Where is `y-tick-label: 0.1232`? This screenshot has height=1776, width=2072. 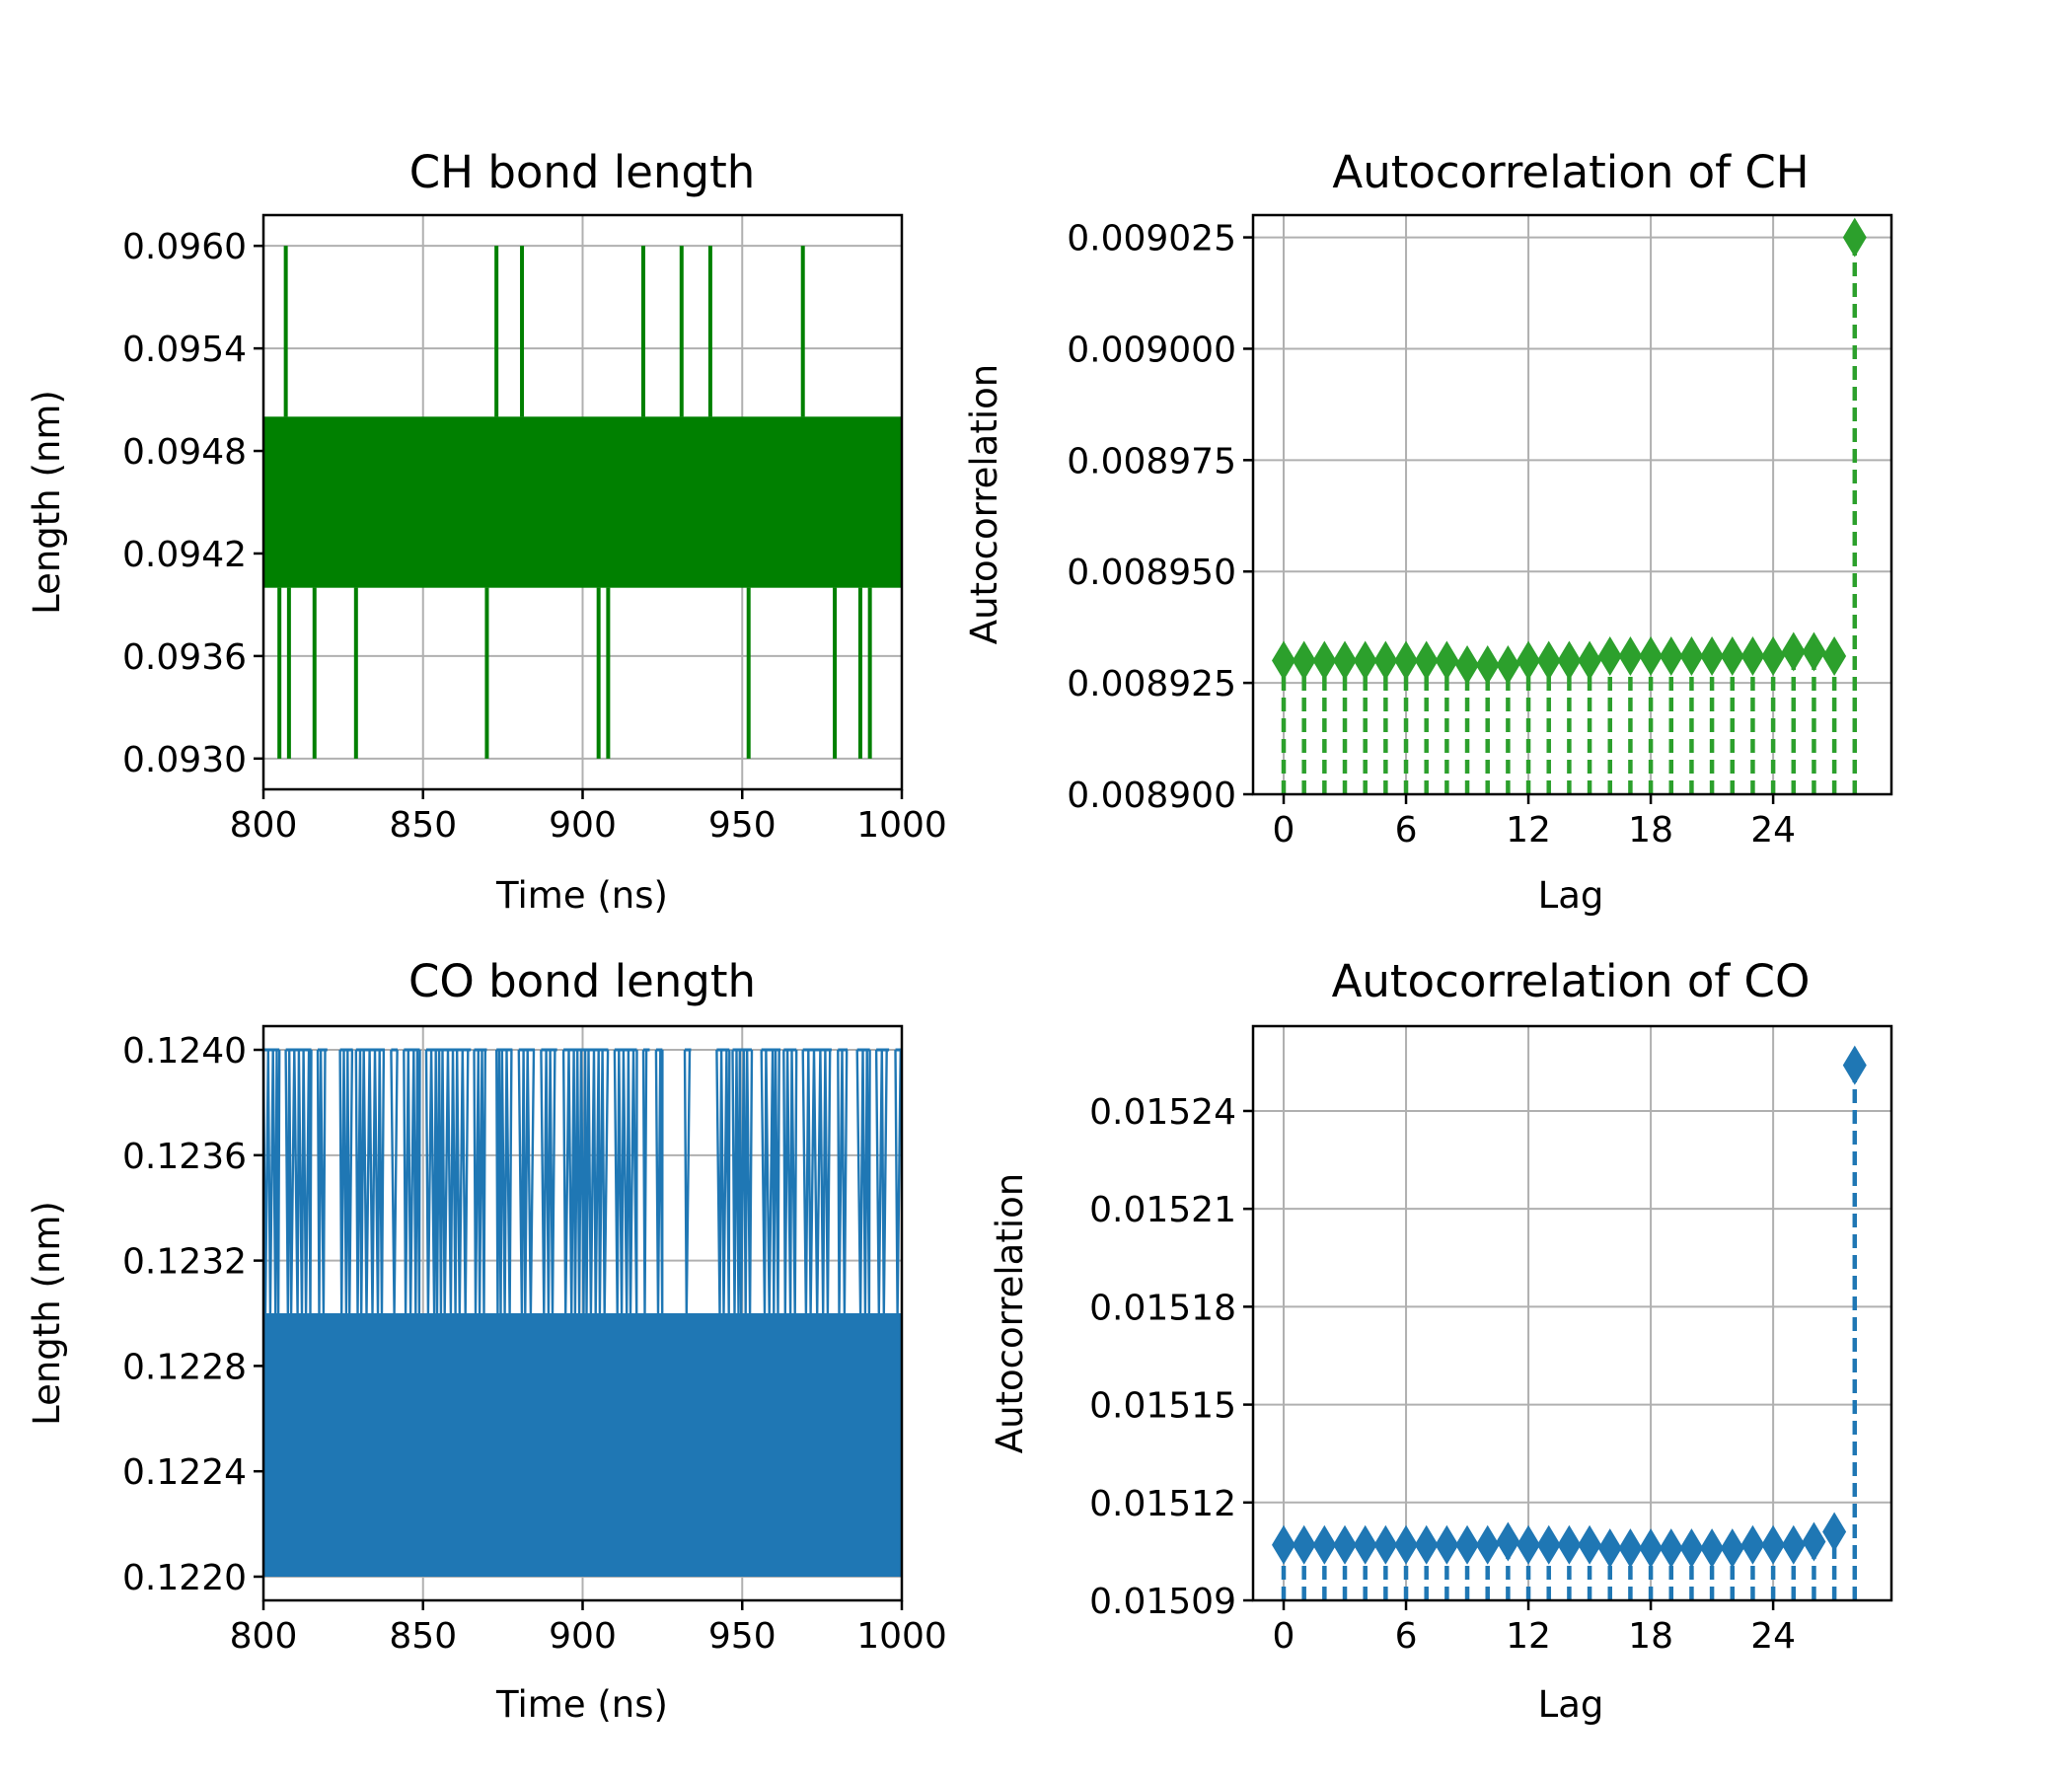
y-tick-label: 0.1232 is located at coordinates (185, 1262).